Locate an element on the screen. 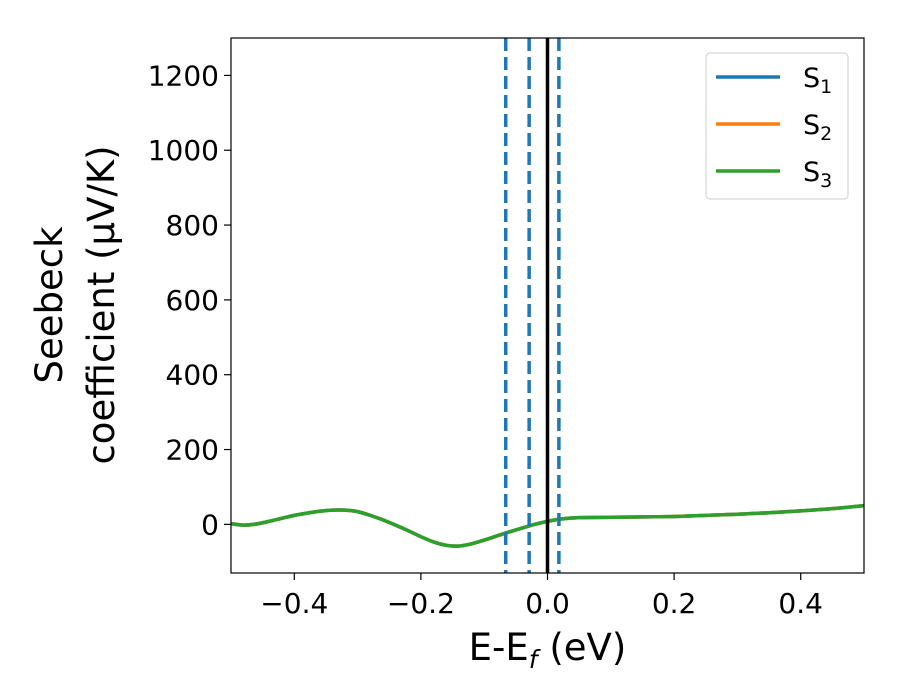 Image resolution: width=900 pixels, height=700 pixels. legend-box is located at coordinates (777, 126).